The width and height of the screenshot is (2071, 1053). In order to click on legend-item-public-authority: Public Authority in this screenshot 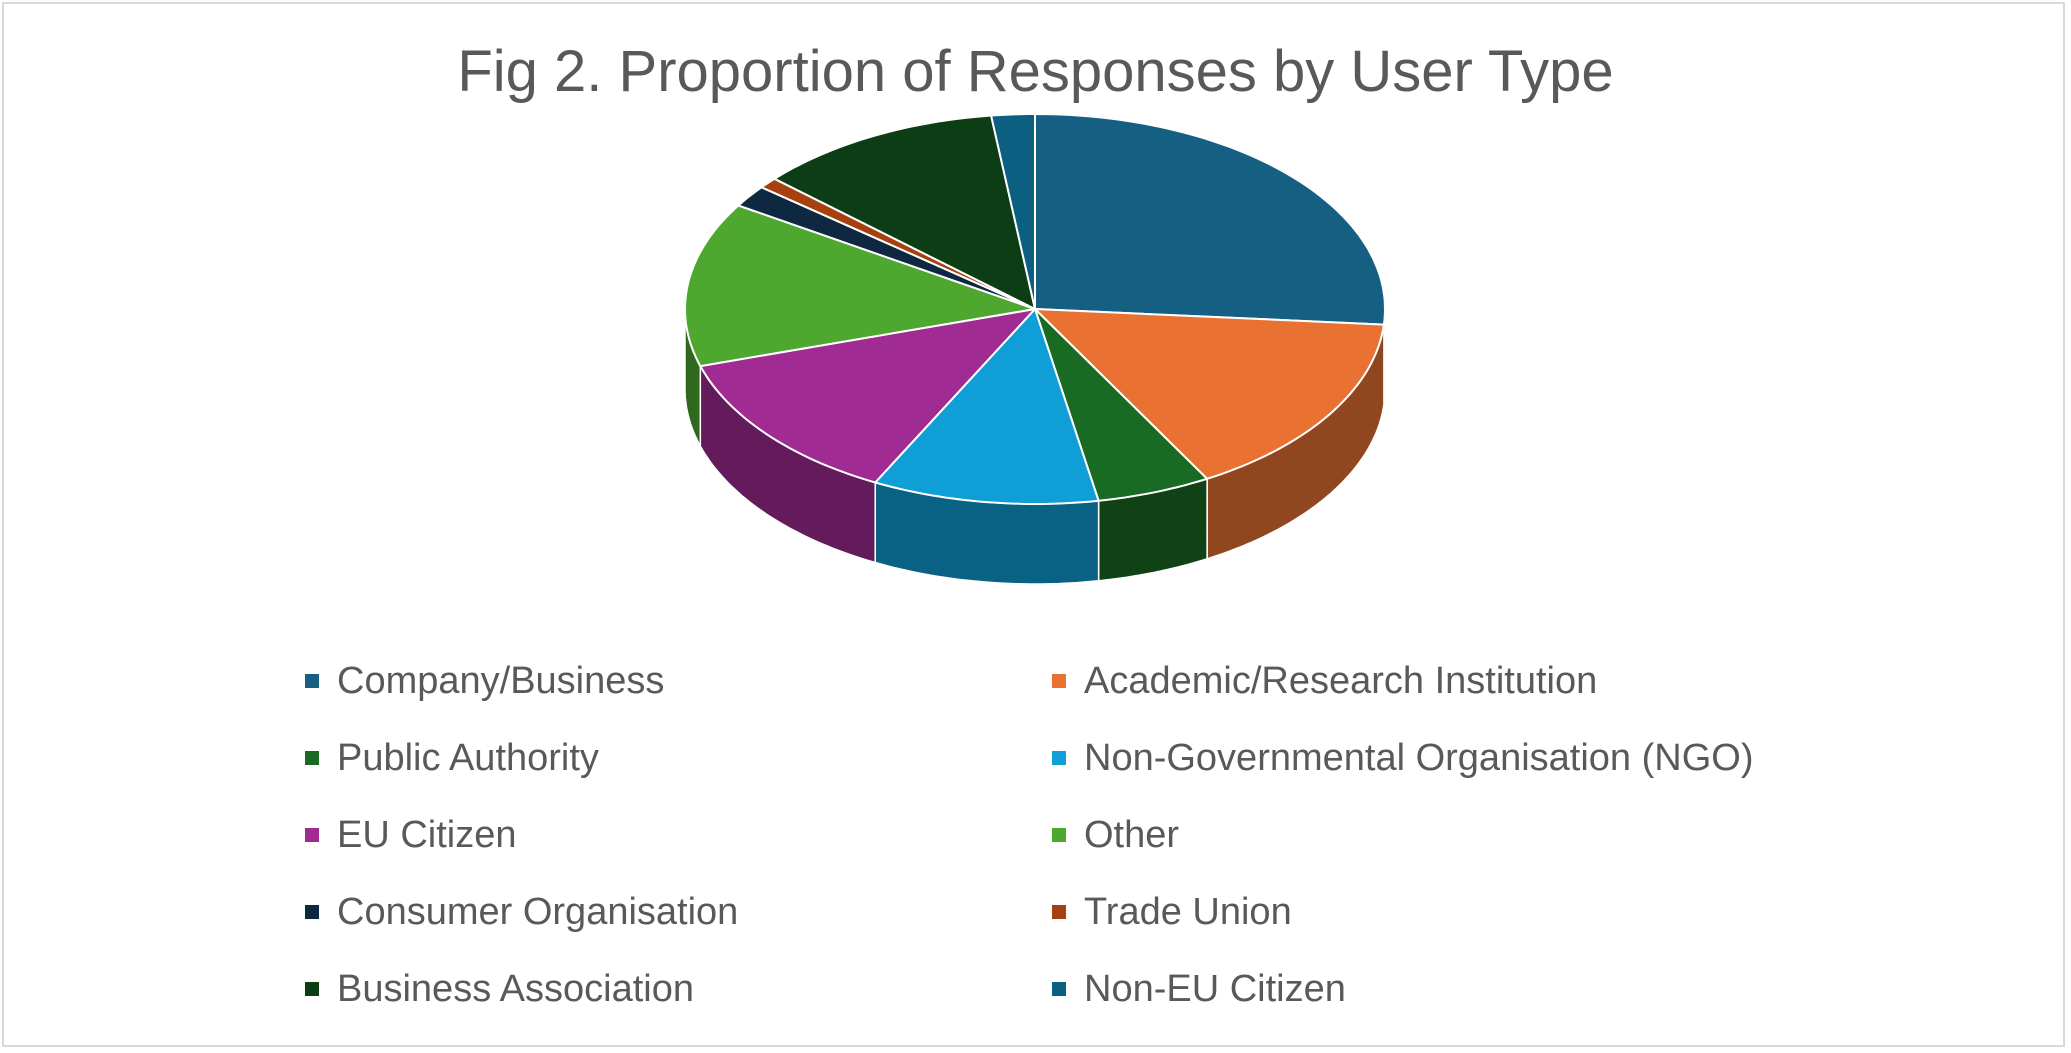, I will do `click(678, 758)`.